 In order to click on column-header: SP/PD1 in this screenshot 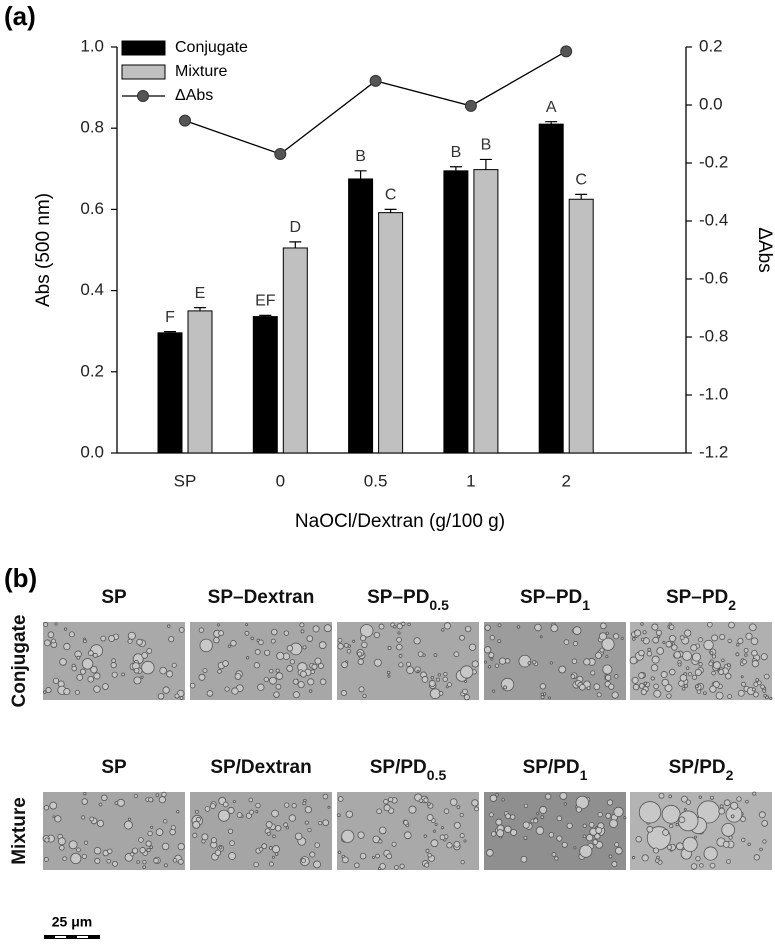, I will do `click(555, 770)`.